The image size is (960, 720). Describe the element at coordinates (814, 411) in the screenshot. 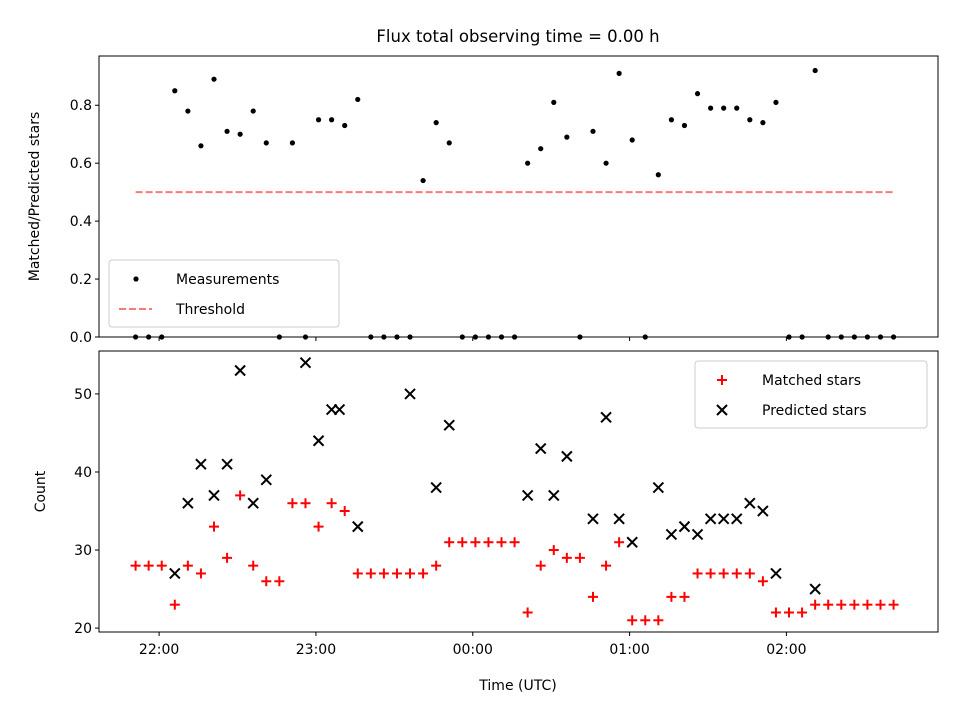

I see `legend-label: Predicted stars` at that location.